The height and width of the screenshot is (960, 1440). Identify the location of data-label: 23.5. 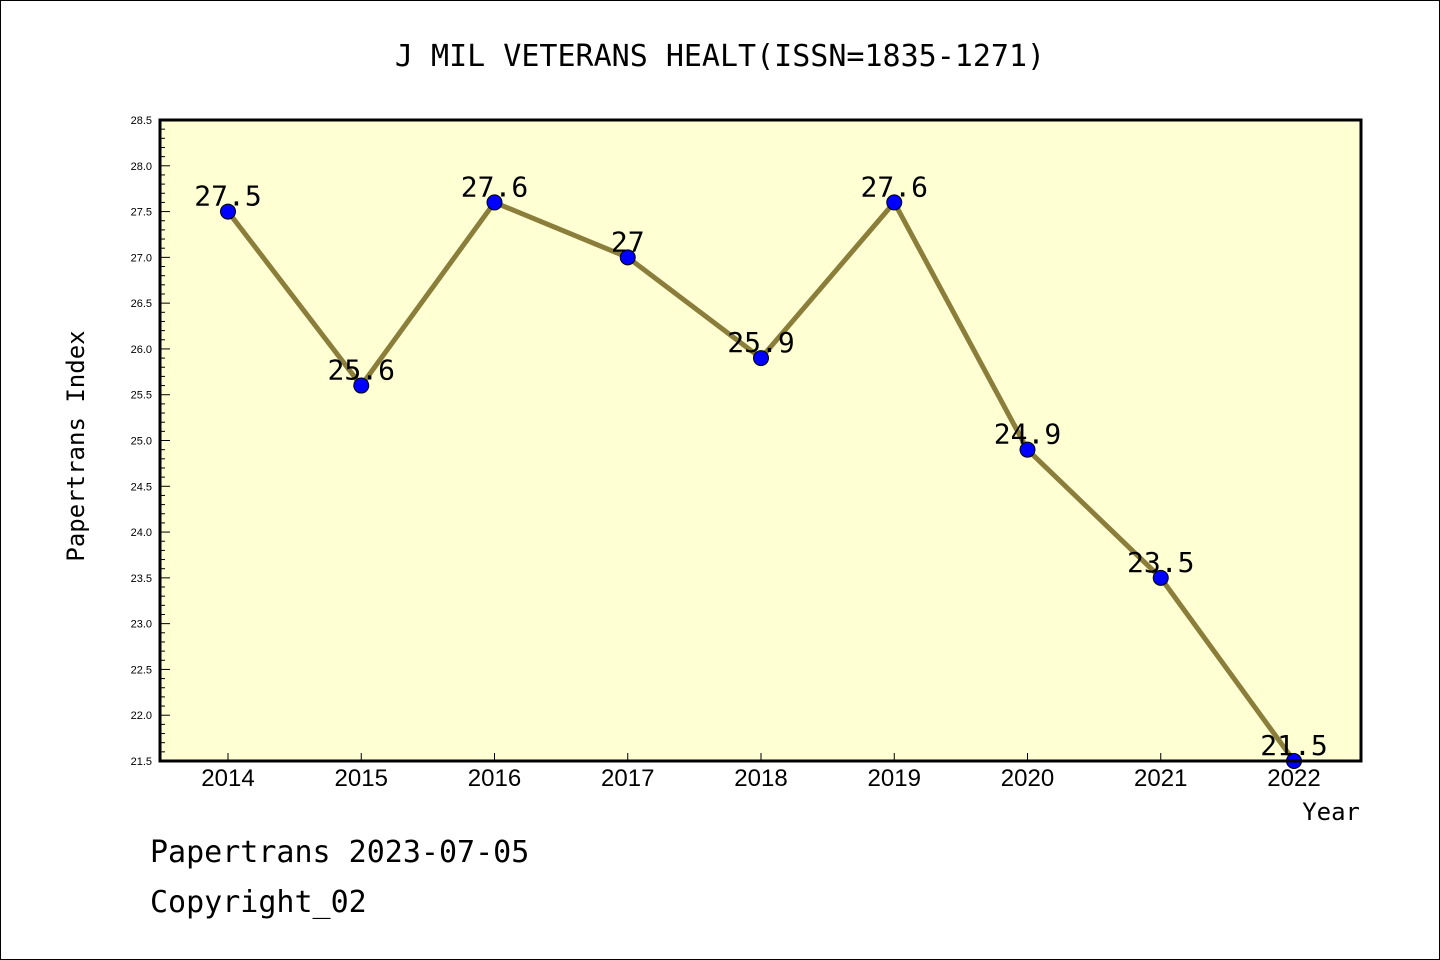
(1160, 562).